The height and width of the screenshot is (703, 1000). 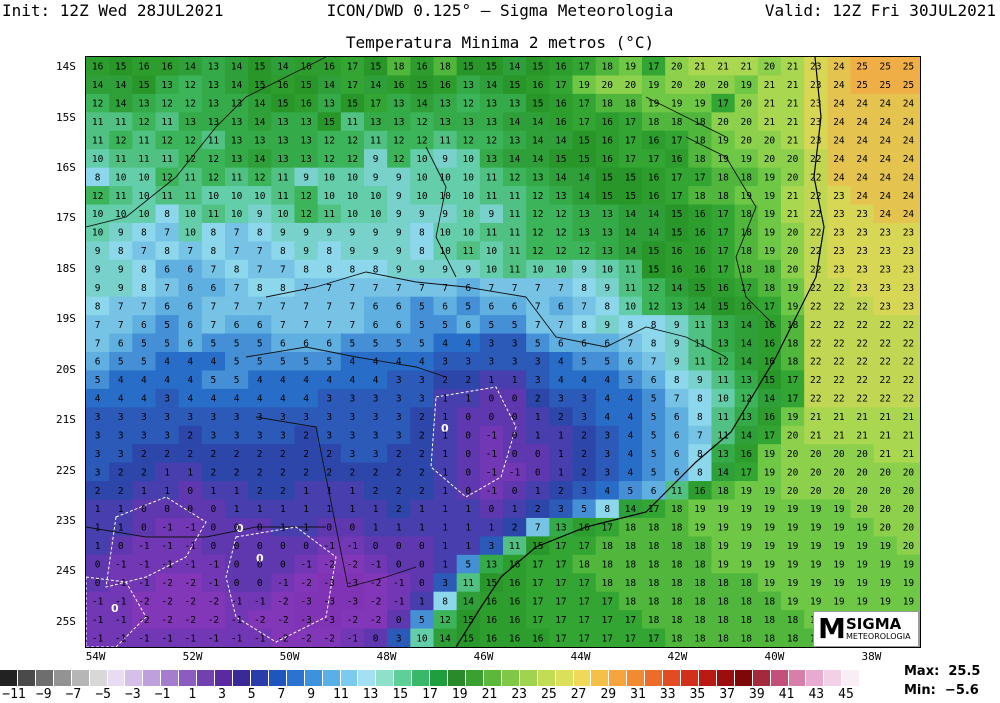 I want to click on color-scale-swatch, so click(x=725, y=678).